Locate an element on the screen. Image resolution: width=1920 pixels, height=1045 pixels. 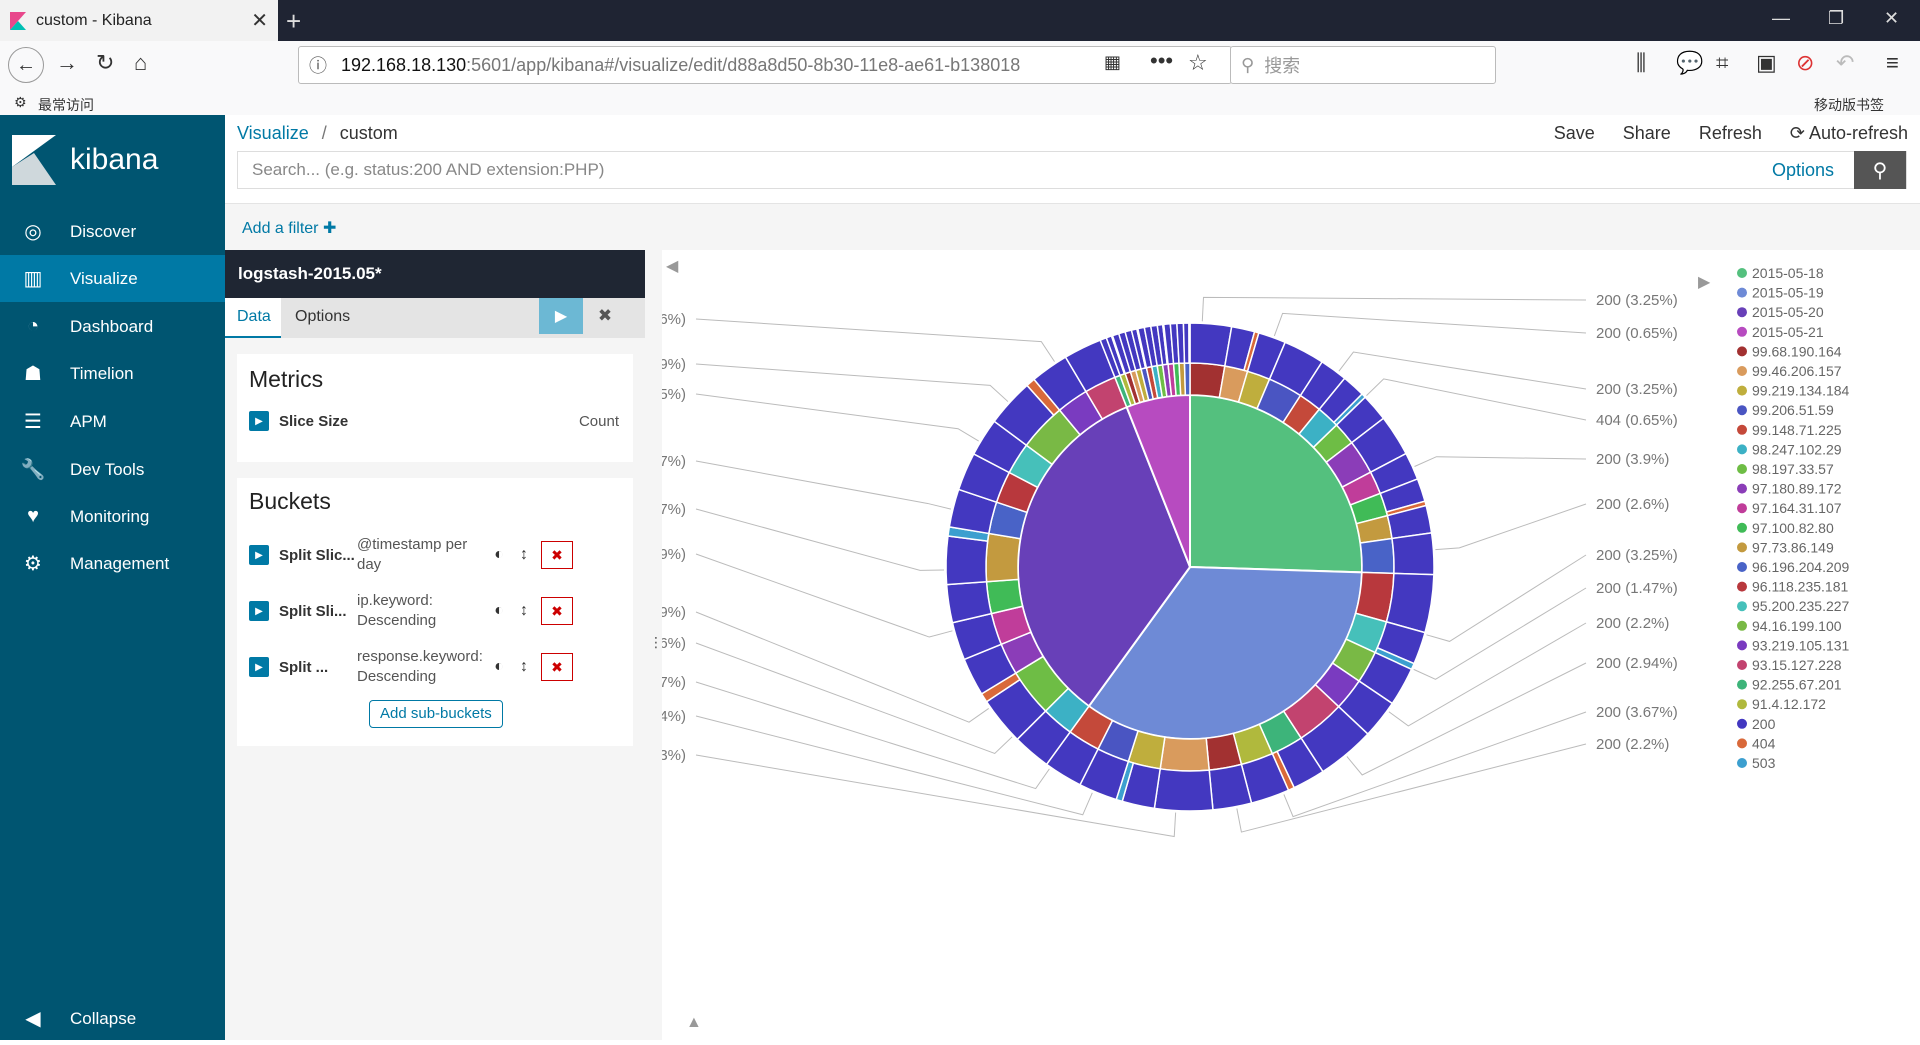
share-button: Share is located at coordinates (1646, 133).